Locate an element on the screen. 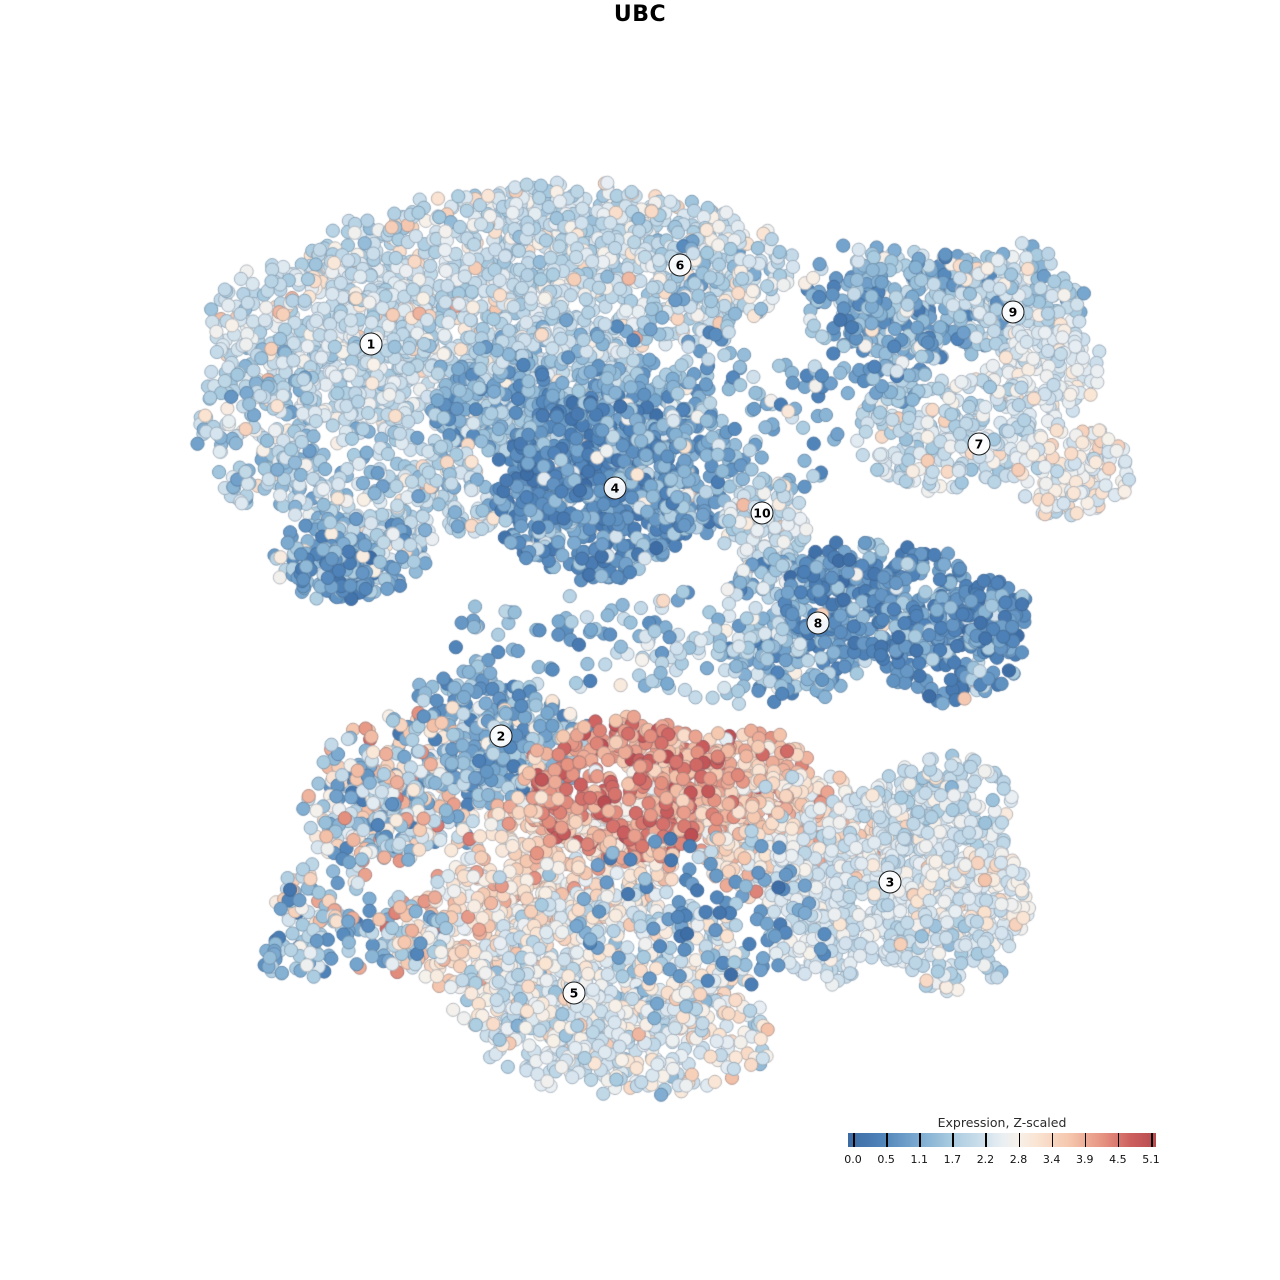 The height and width of the screenshot is (1280, 1280). cluster-label-6: 6 is located at coordinates (680, 265).